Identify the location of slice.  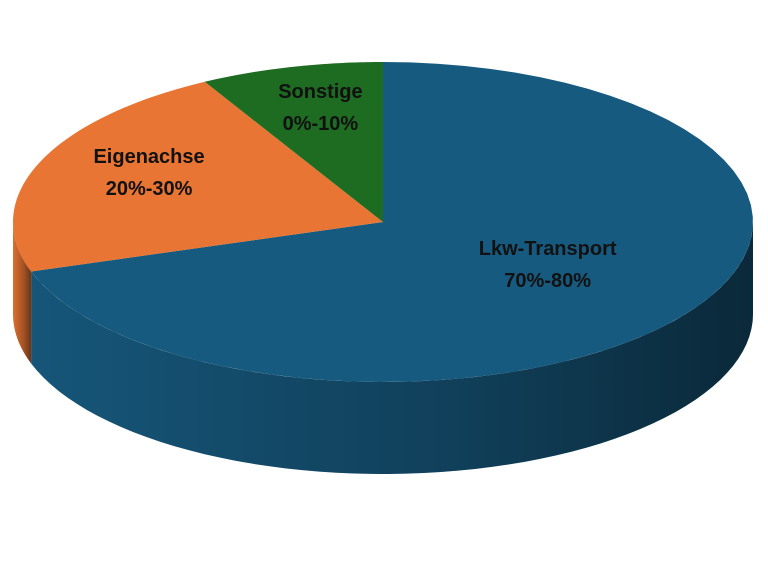
(293, 142).